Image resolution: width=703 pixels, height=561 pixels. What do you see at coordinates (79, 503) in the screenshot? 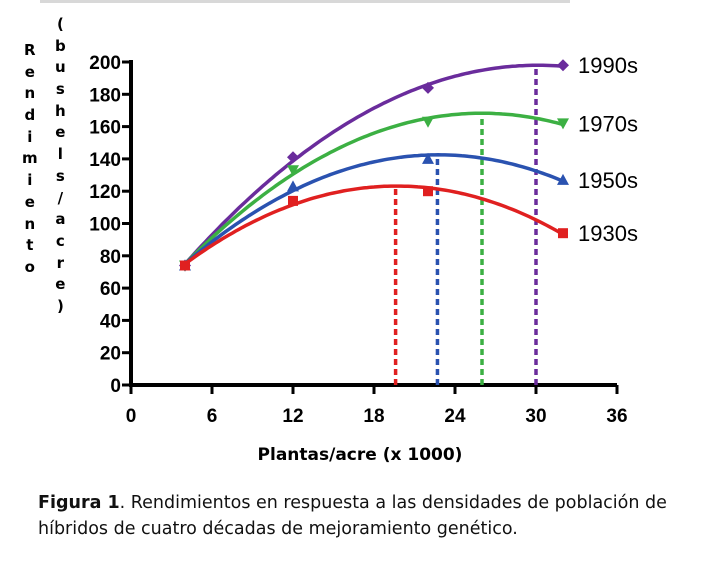
I see `caption-label: Figura 1` at bounding box center [79, 503].